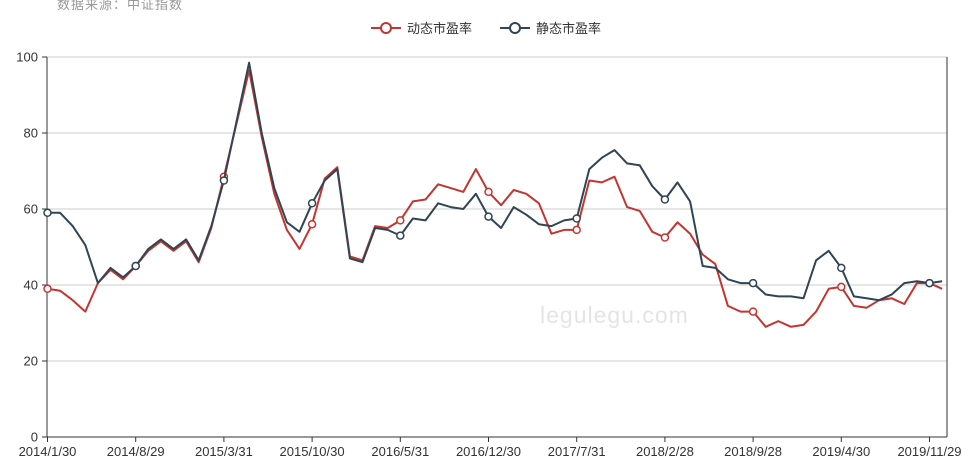 The height and width of the screenshot is (461, 972). What do you see at coordinates (515, 27) in the screenshot?
I see `legend-line-circle-icon-static` at bounding box center [515, 27].